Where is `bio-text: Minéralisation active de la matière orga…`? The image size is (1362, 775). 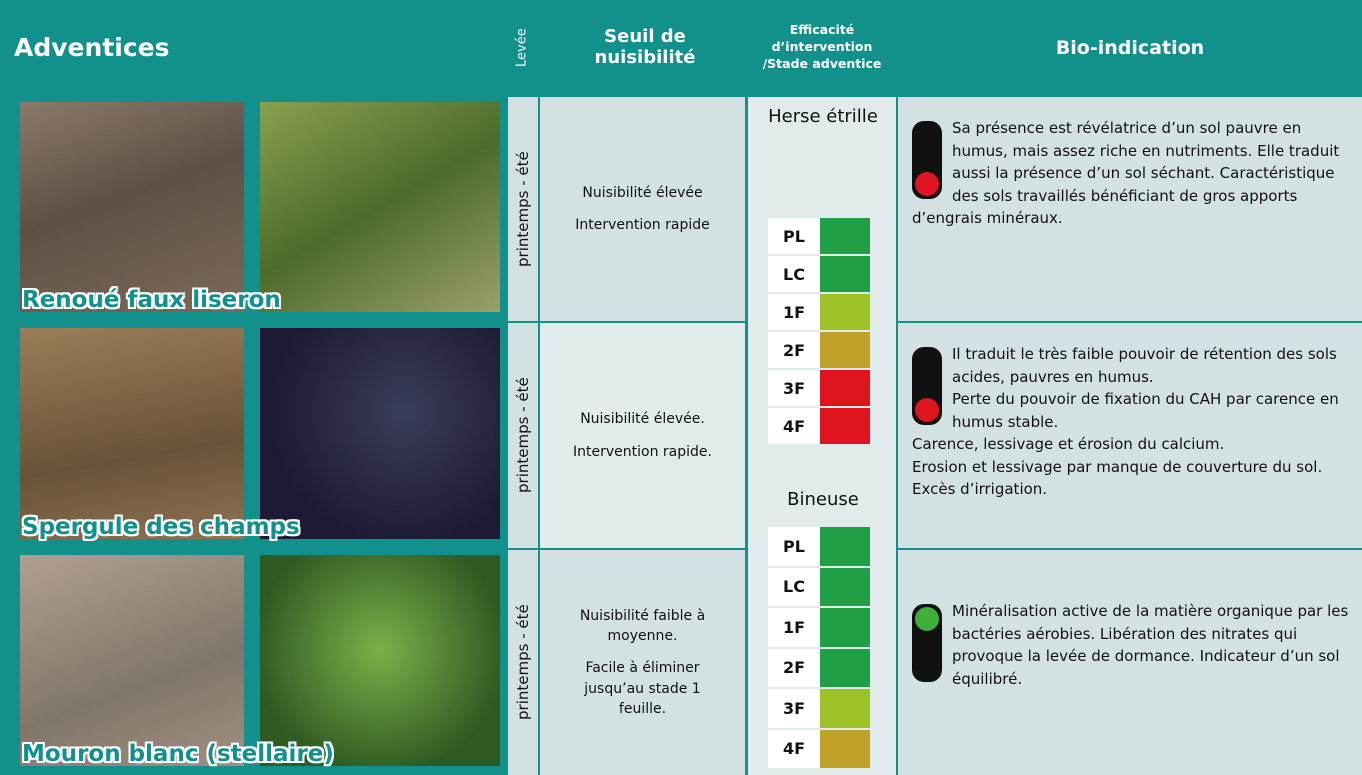 bio-text: Minéralisation active de la matière orga… is located at coordinates (1150, 645).